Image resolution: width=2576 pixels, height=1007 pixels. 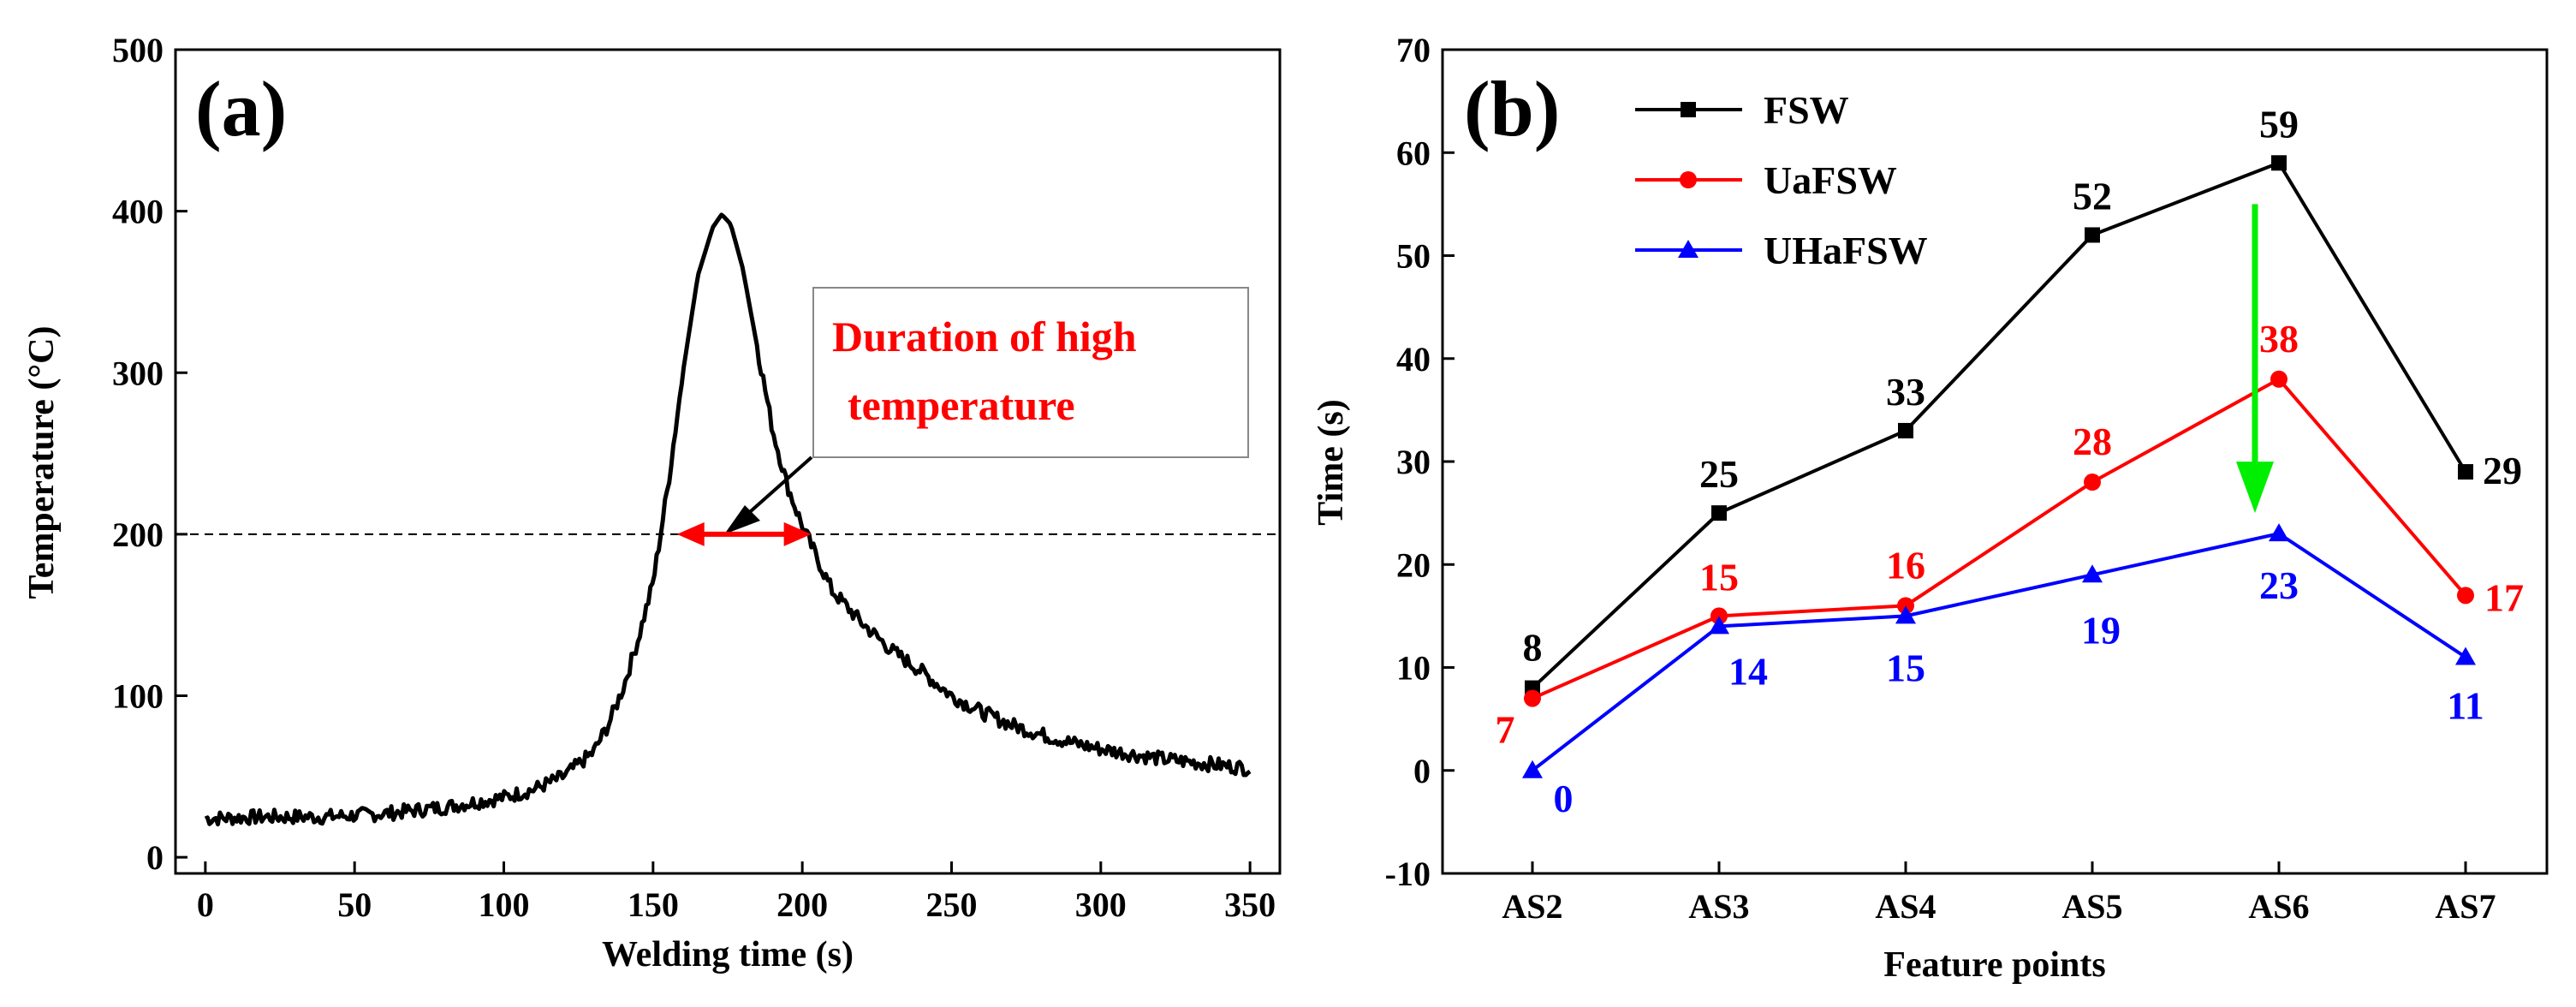 What do you see at coordinates (798, 533) in the screenshot?
I see `span-arrowhead-right` at bounding box center [798, 533].